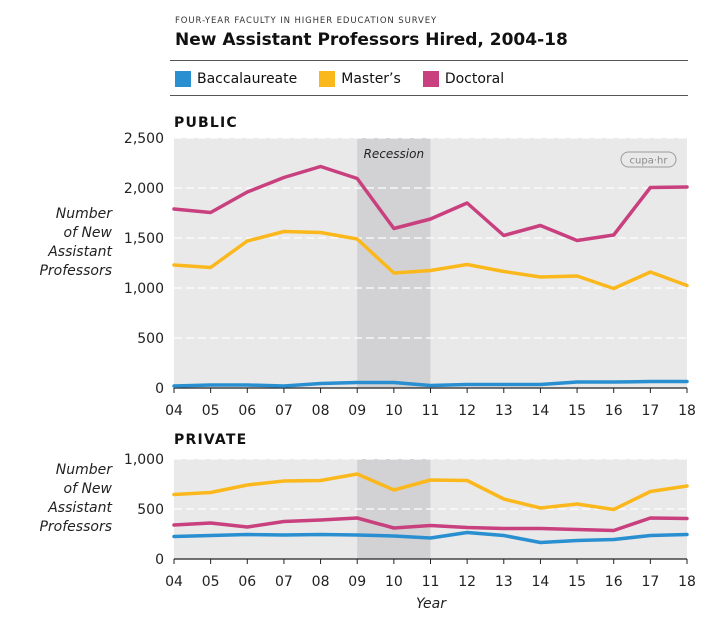 This screenshot has width=726, height=632. Describe the element at coordinates (284, 582) in the screenshot. I see `x-tick-label-private: 07` at that location.